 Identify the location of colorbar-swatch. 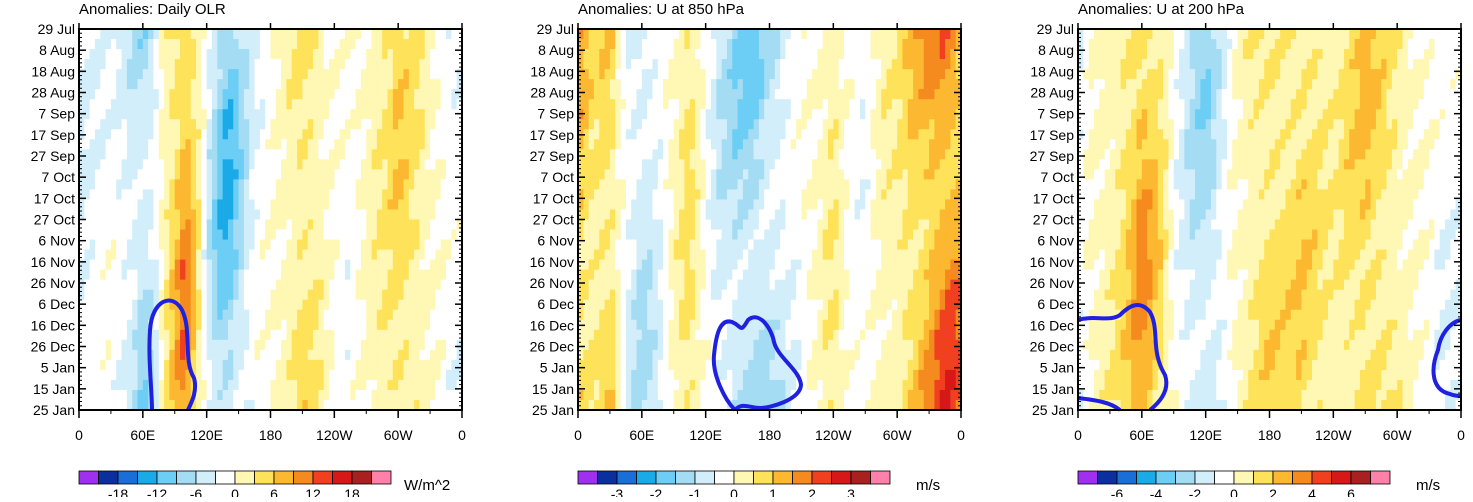
(89, 477).